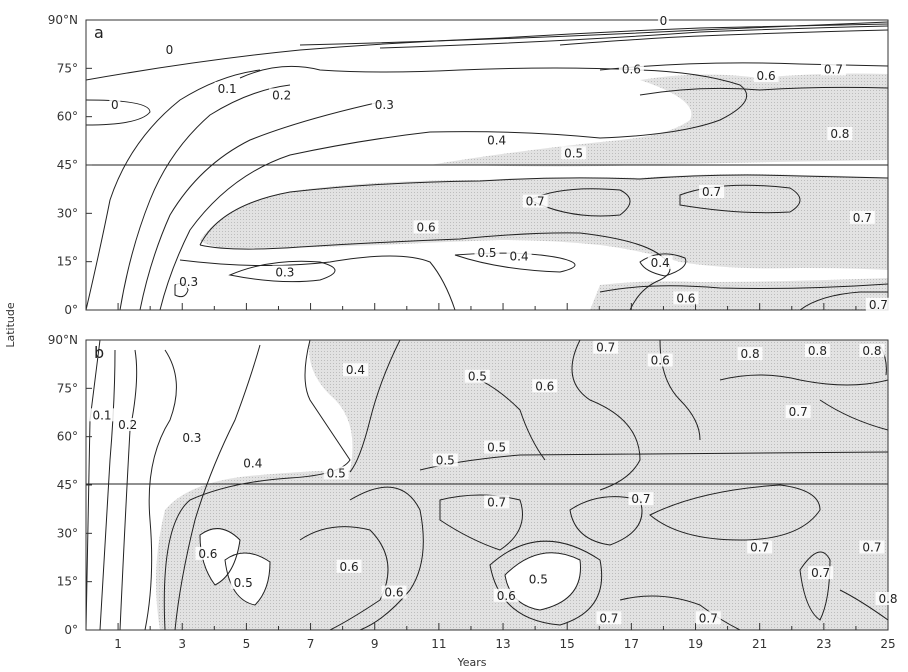 The image size is (908, 672). Describe the element at coordinates (438, 644) in the screenshot. I see `x-tick-label: 11` at that location.